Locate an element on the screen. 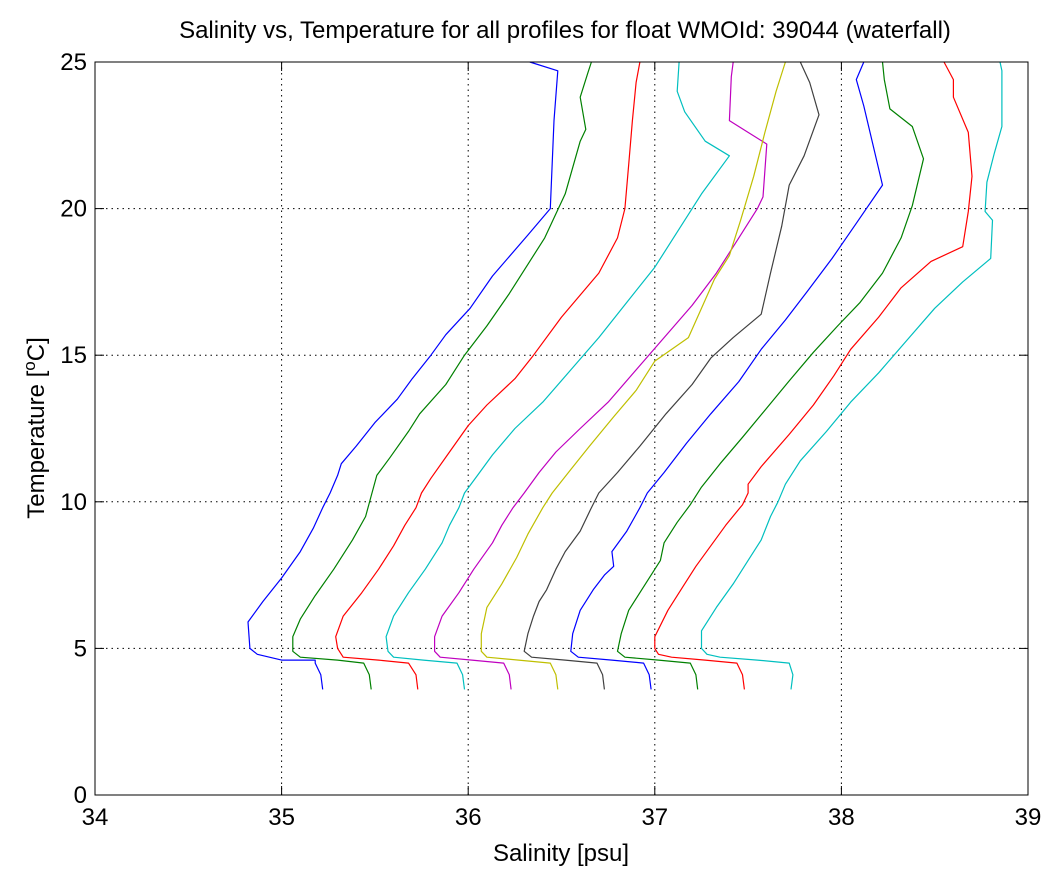 The height and width of the screenshot is (871, 1050). y-tick-label: 5 is located at coordinates (80, 648).